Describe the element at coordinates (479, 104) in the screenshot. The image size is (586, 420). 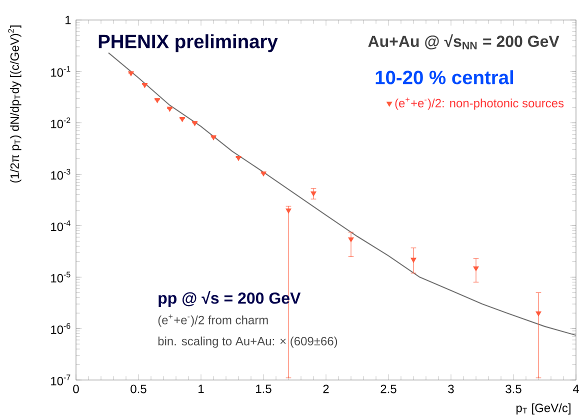
I see `legend-label: (e$^{+}$+e$^{-}$)/2: non-photonic sources` at that location.